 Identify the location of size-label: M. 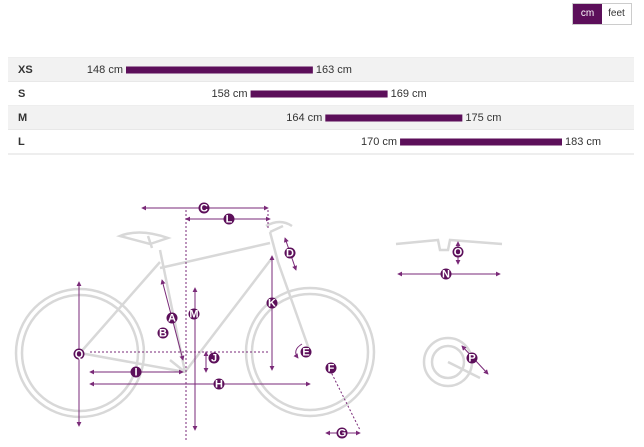
(22, 118).